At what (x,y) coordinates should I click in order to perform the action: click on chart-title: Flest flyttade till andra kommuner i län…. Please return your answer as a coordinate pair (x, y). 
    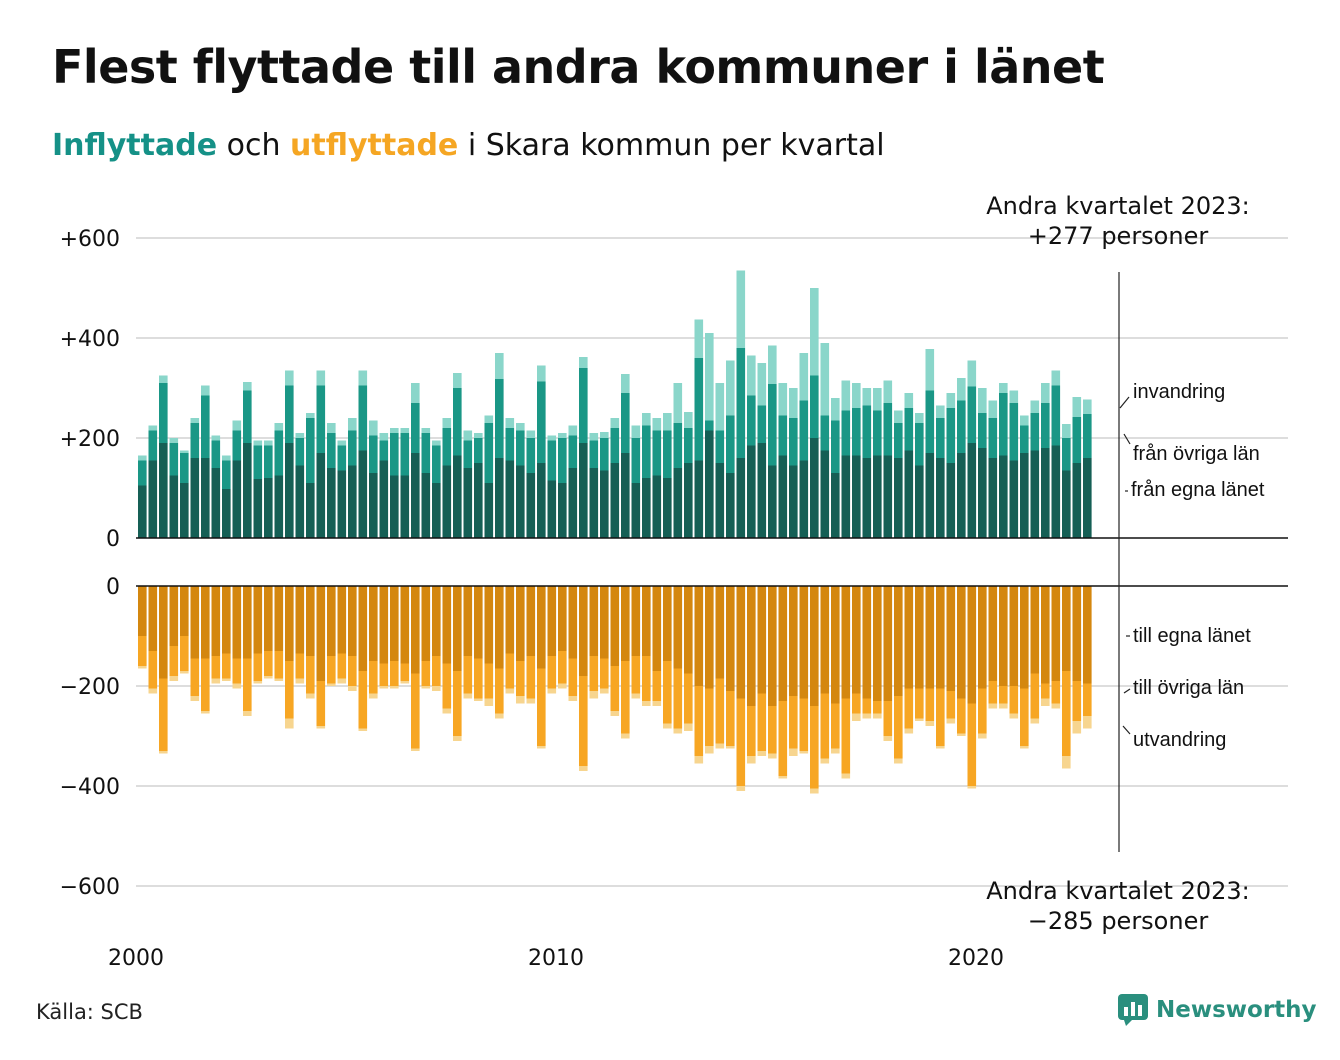
    Looking at the image, I should click on (578, 67).